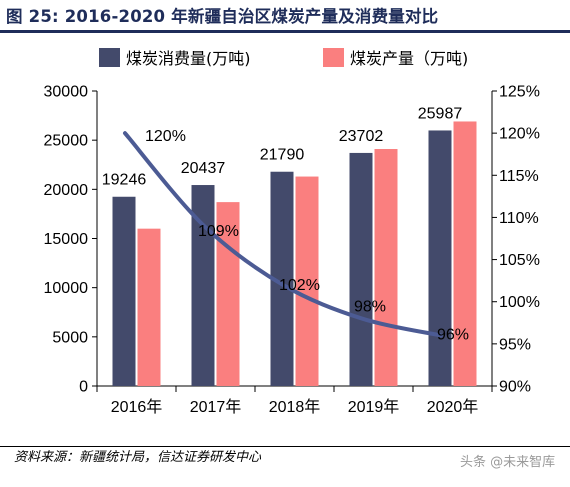 The image size is (570, 487). Describe the element at coordinates (66, 92) in the screenshot. I see `left-tick-label: 30000` at that location.